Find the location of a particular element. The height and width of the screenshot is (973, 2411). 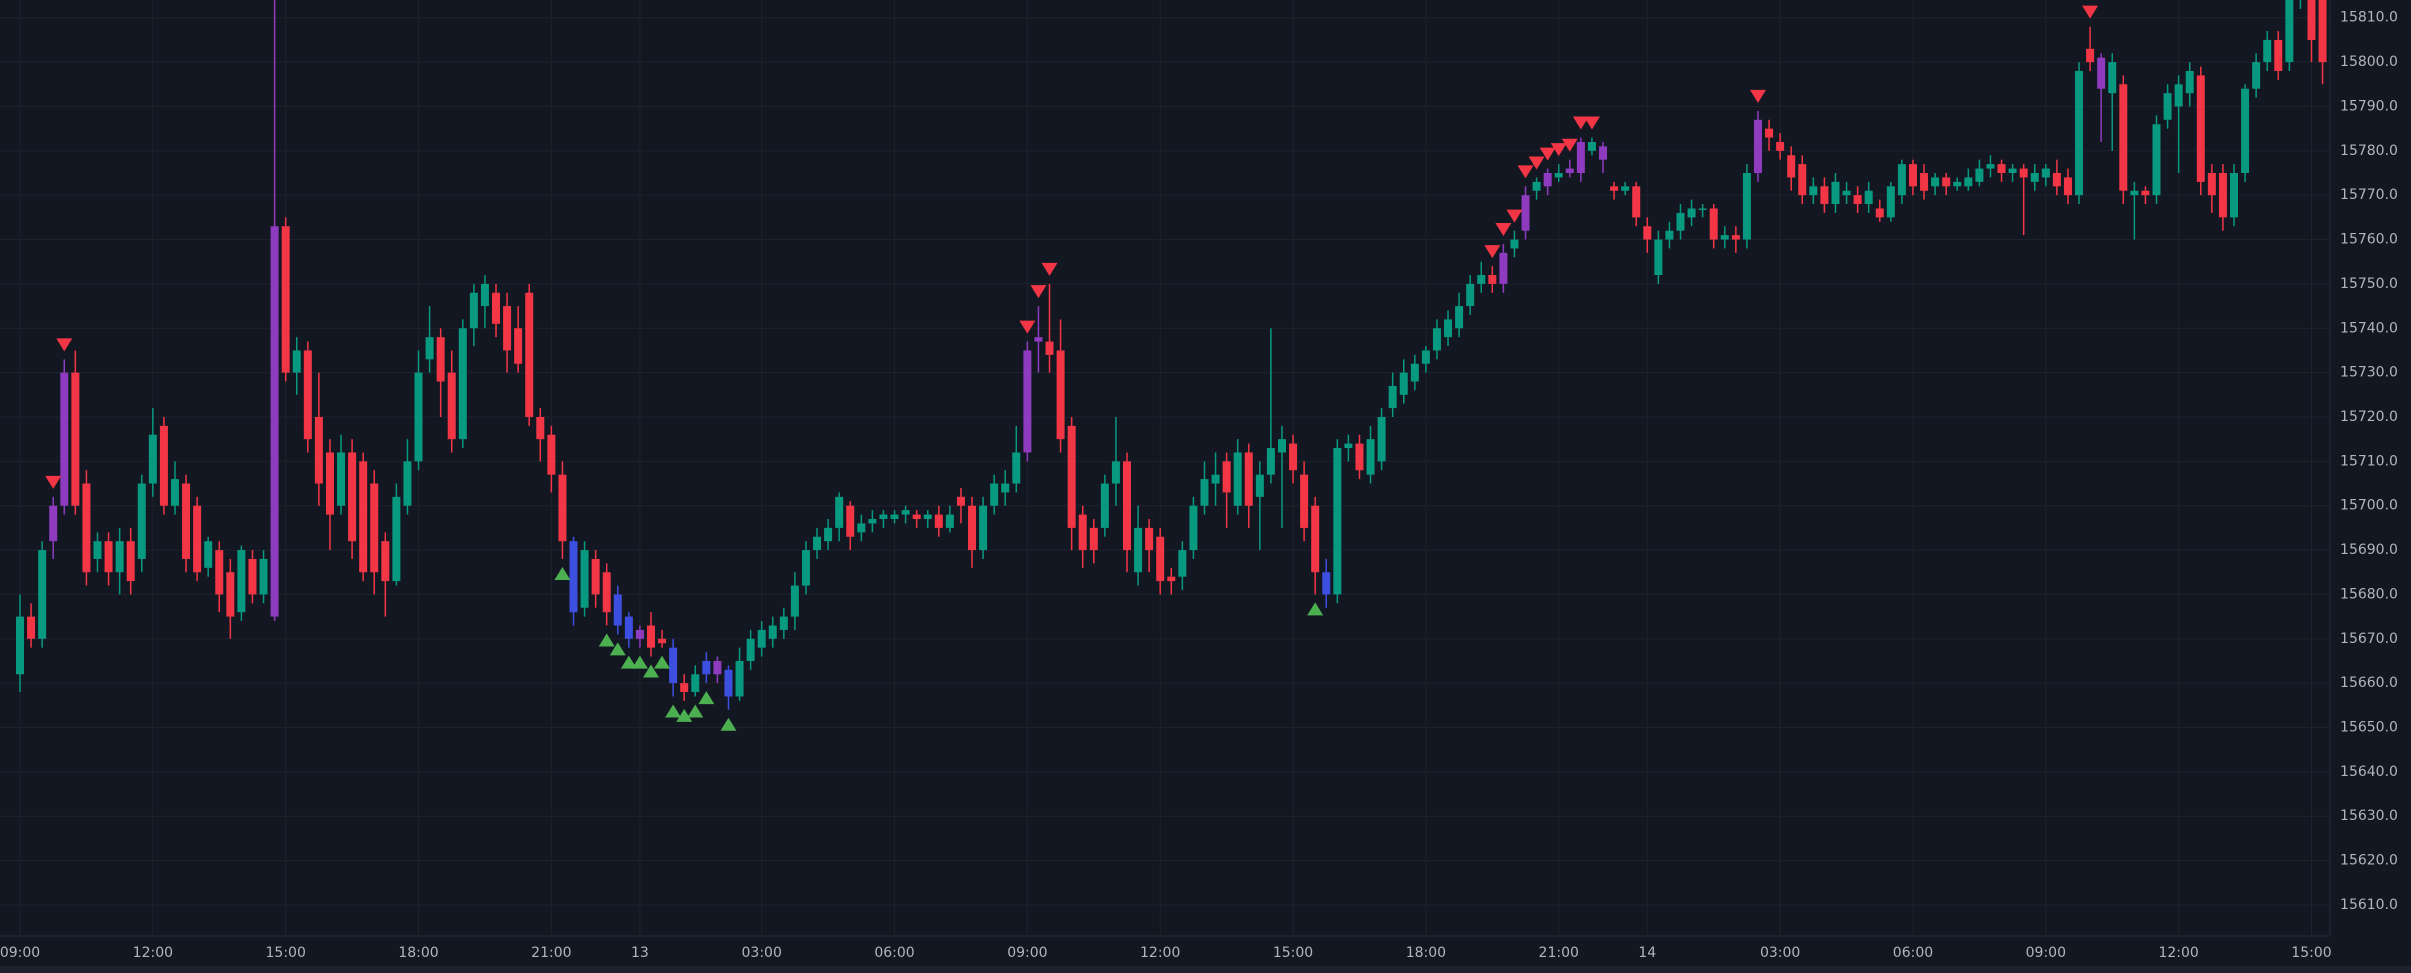

y-tick-label: 15670.0 is located at coordinates (2369, 639).